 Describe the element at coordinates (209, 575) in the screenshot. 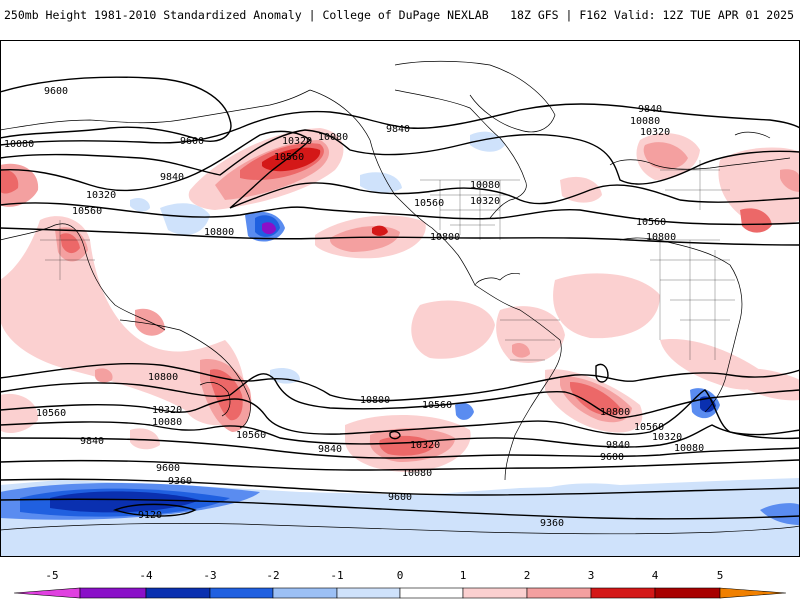

I see `colorbar-tick: -3` at that location.